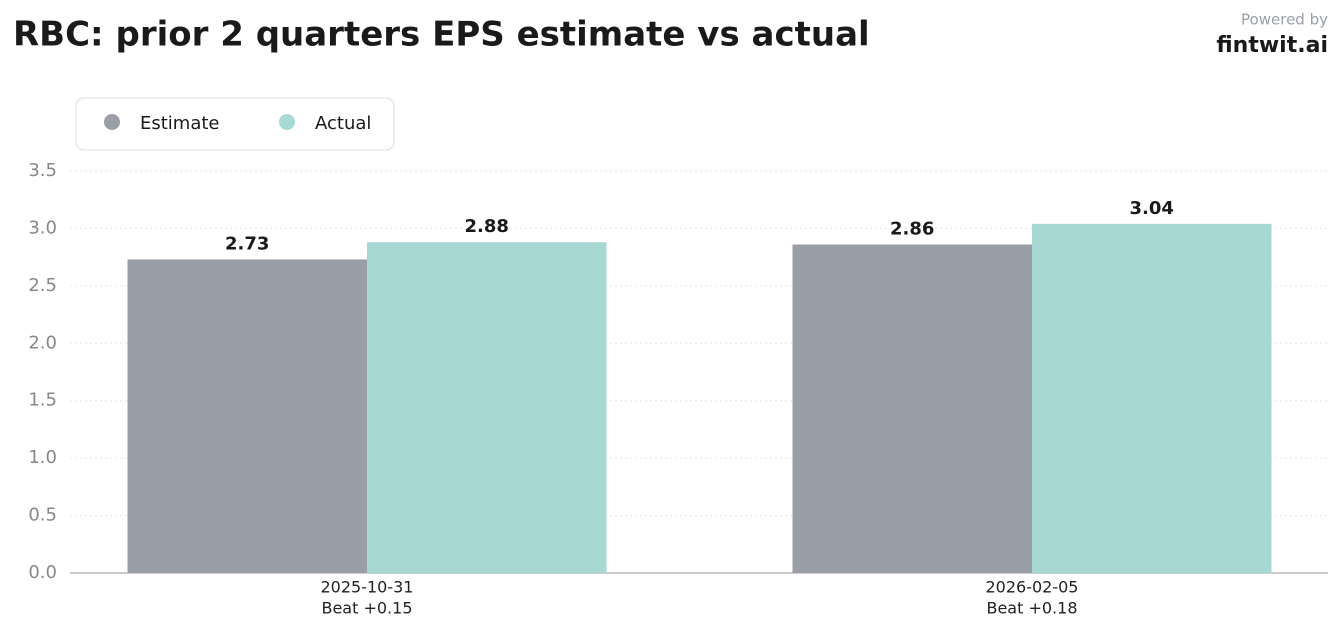 This screenshot has height=631, width=1341. Describe the element at coordinates (912, 229) in the screenshot. I see `value-label: 2.86` at that location.